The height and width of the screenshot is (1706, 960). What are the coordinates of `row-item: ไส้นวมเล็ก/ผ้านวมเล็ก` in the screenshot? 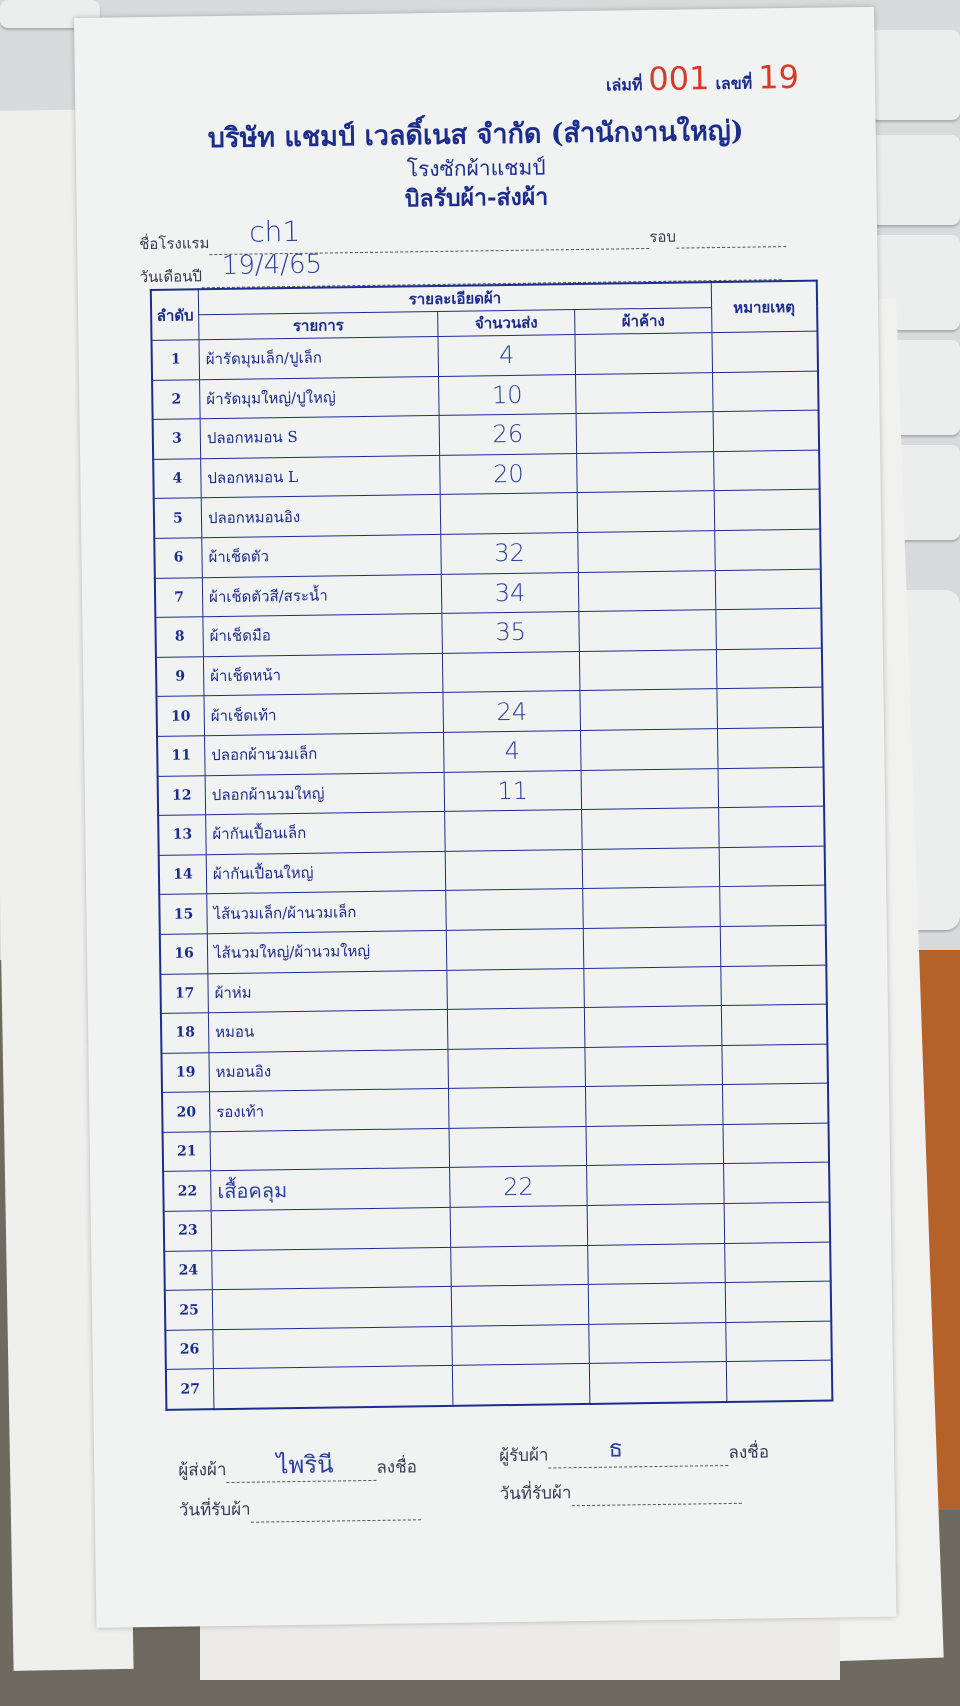 It's located at (326, 912).